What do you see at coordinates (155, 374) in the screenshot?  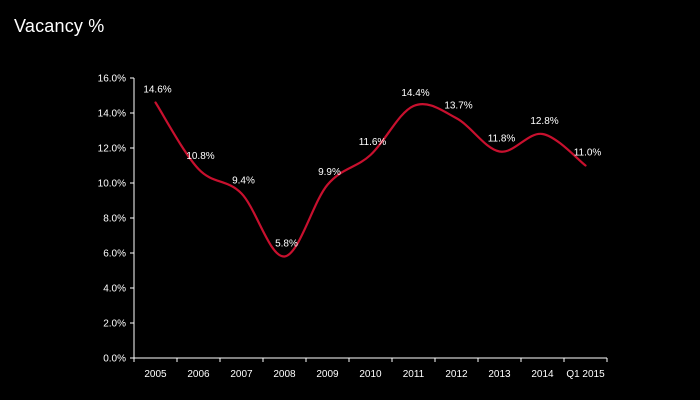 I see `x-tick-label: 2005` at bounding box center [155, 374].